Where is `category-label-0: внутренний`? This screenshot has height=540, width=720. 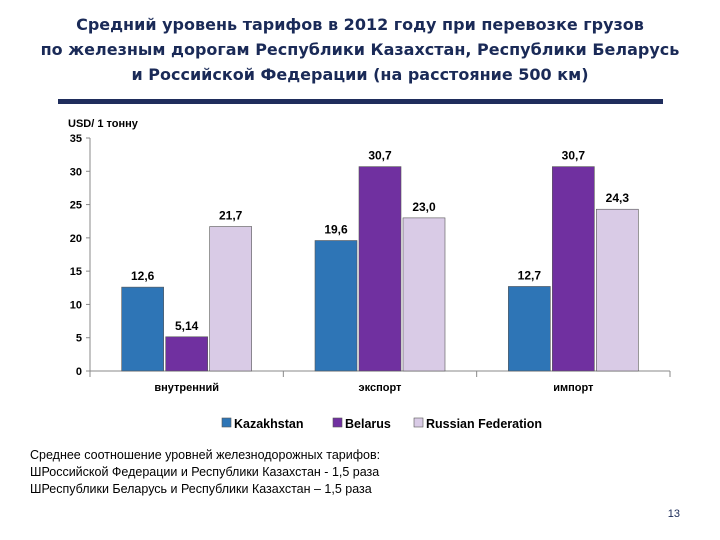 category-label-0: внутренний is located at coordinates (186, 388).